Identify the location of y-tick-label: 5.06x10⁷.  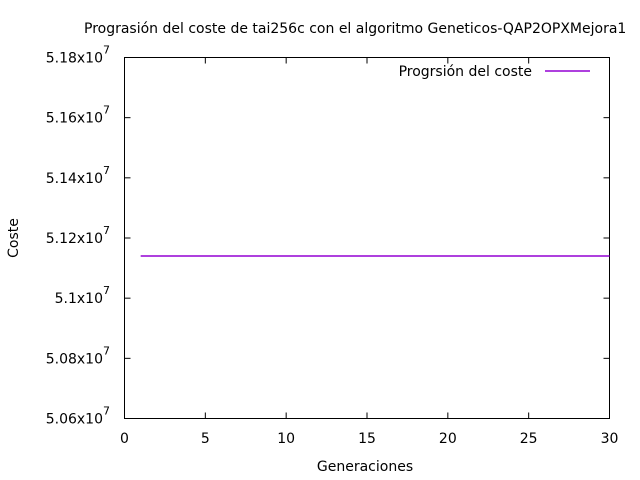
(78, 416).